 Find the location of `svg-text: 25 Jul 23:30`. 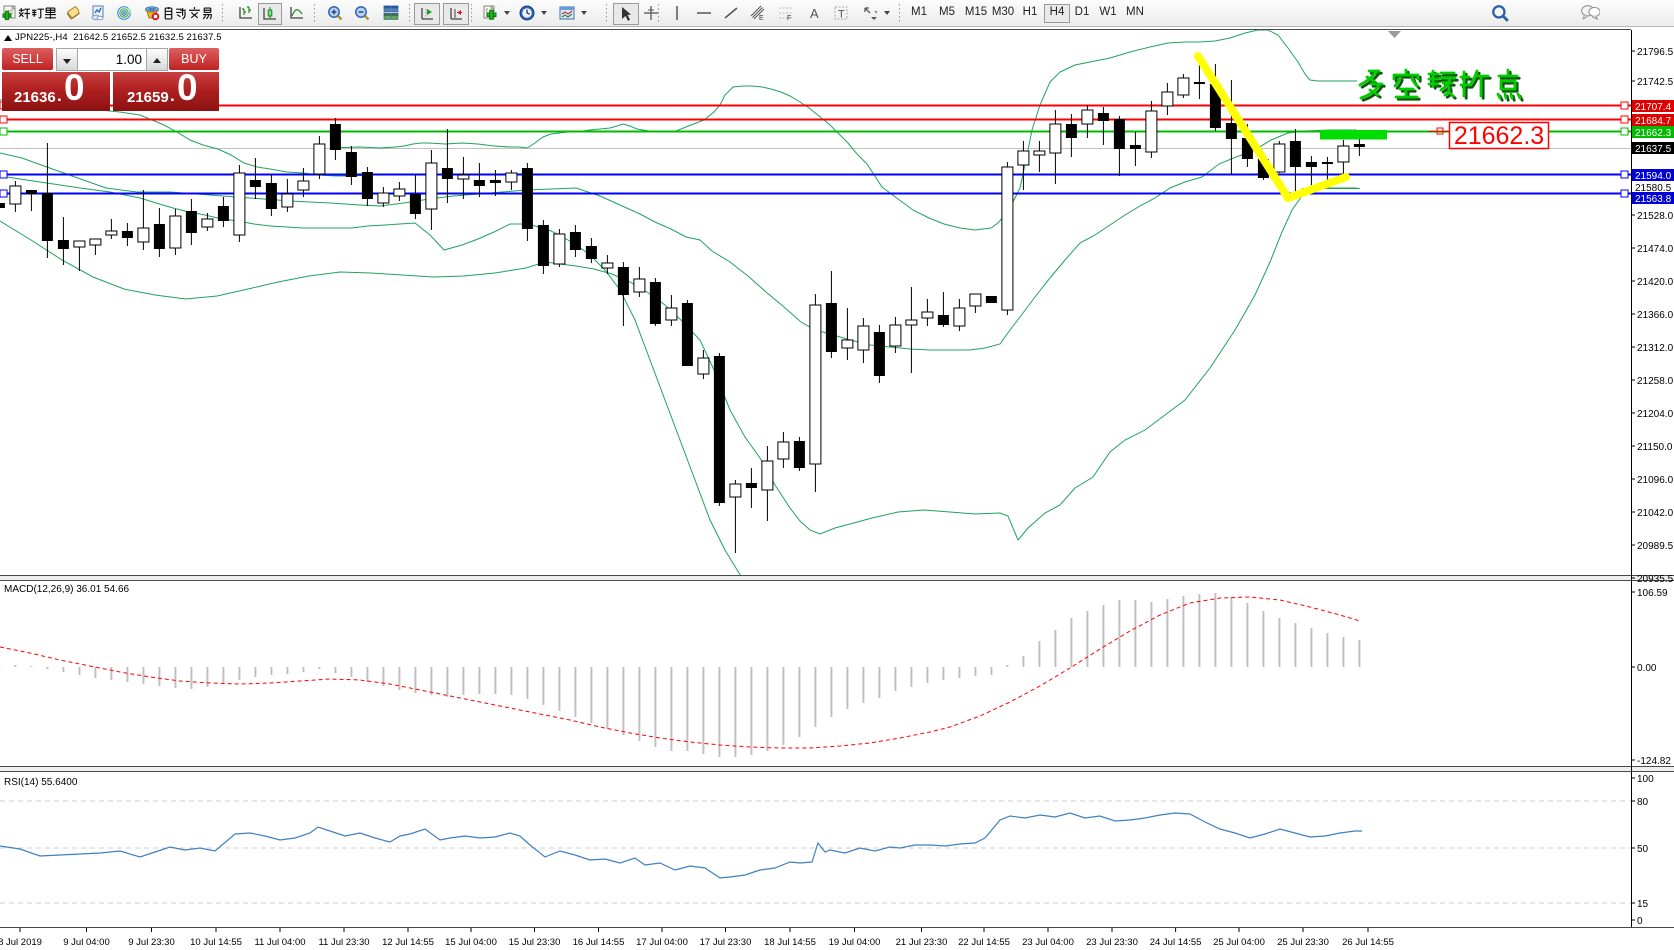

svg-text: 25 Jul 23:30 is located at coordinates (1303, 942).